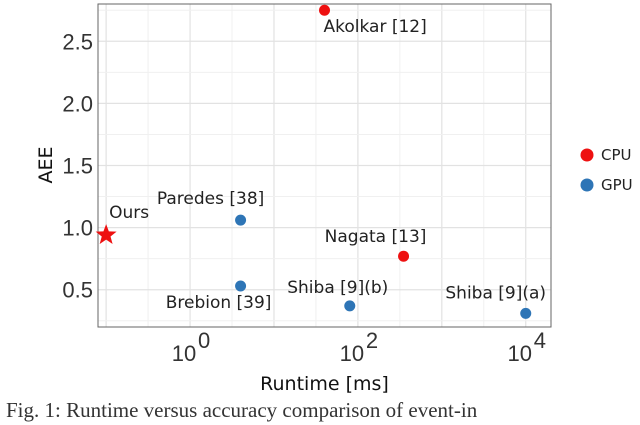 The height and width of the screenshot is (425, 640). What do you see at coordinates (540, 340) in the screenshot?
I see `x-tick-exponent: 4` at bounding box center [540, 340].